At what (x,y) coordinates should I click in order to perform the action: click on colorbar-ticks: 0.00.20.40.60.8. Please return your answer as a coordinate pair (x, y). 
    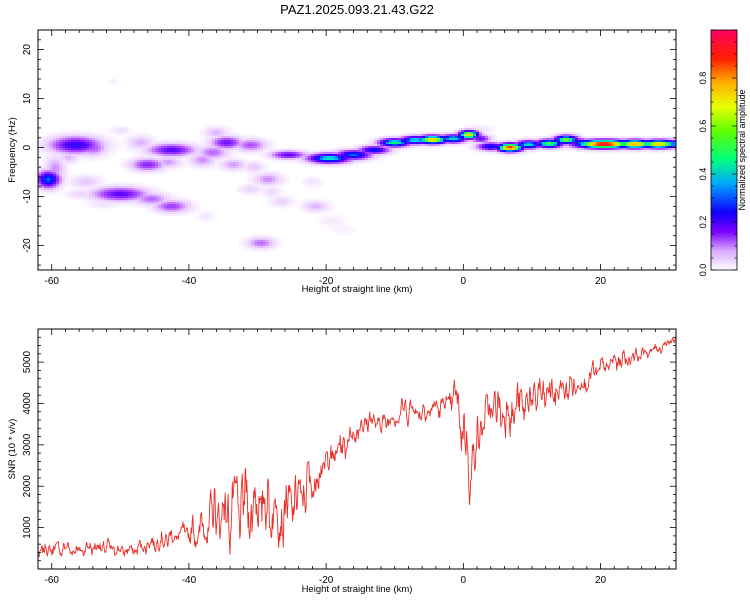
    Looking at the image, I should click on (717, 152).